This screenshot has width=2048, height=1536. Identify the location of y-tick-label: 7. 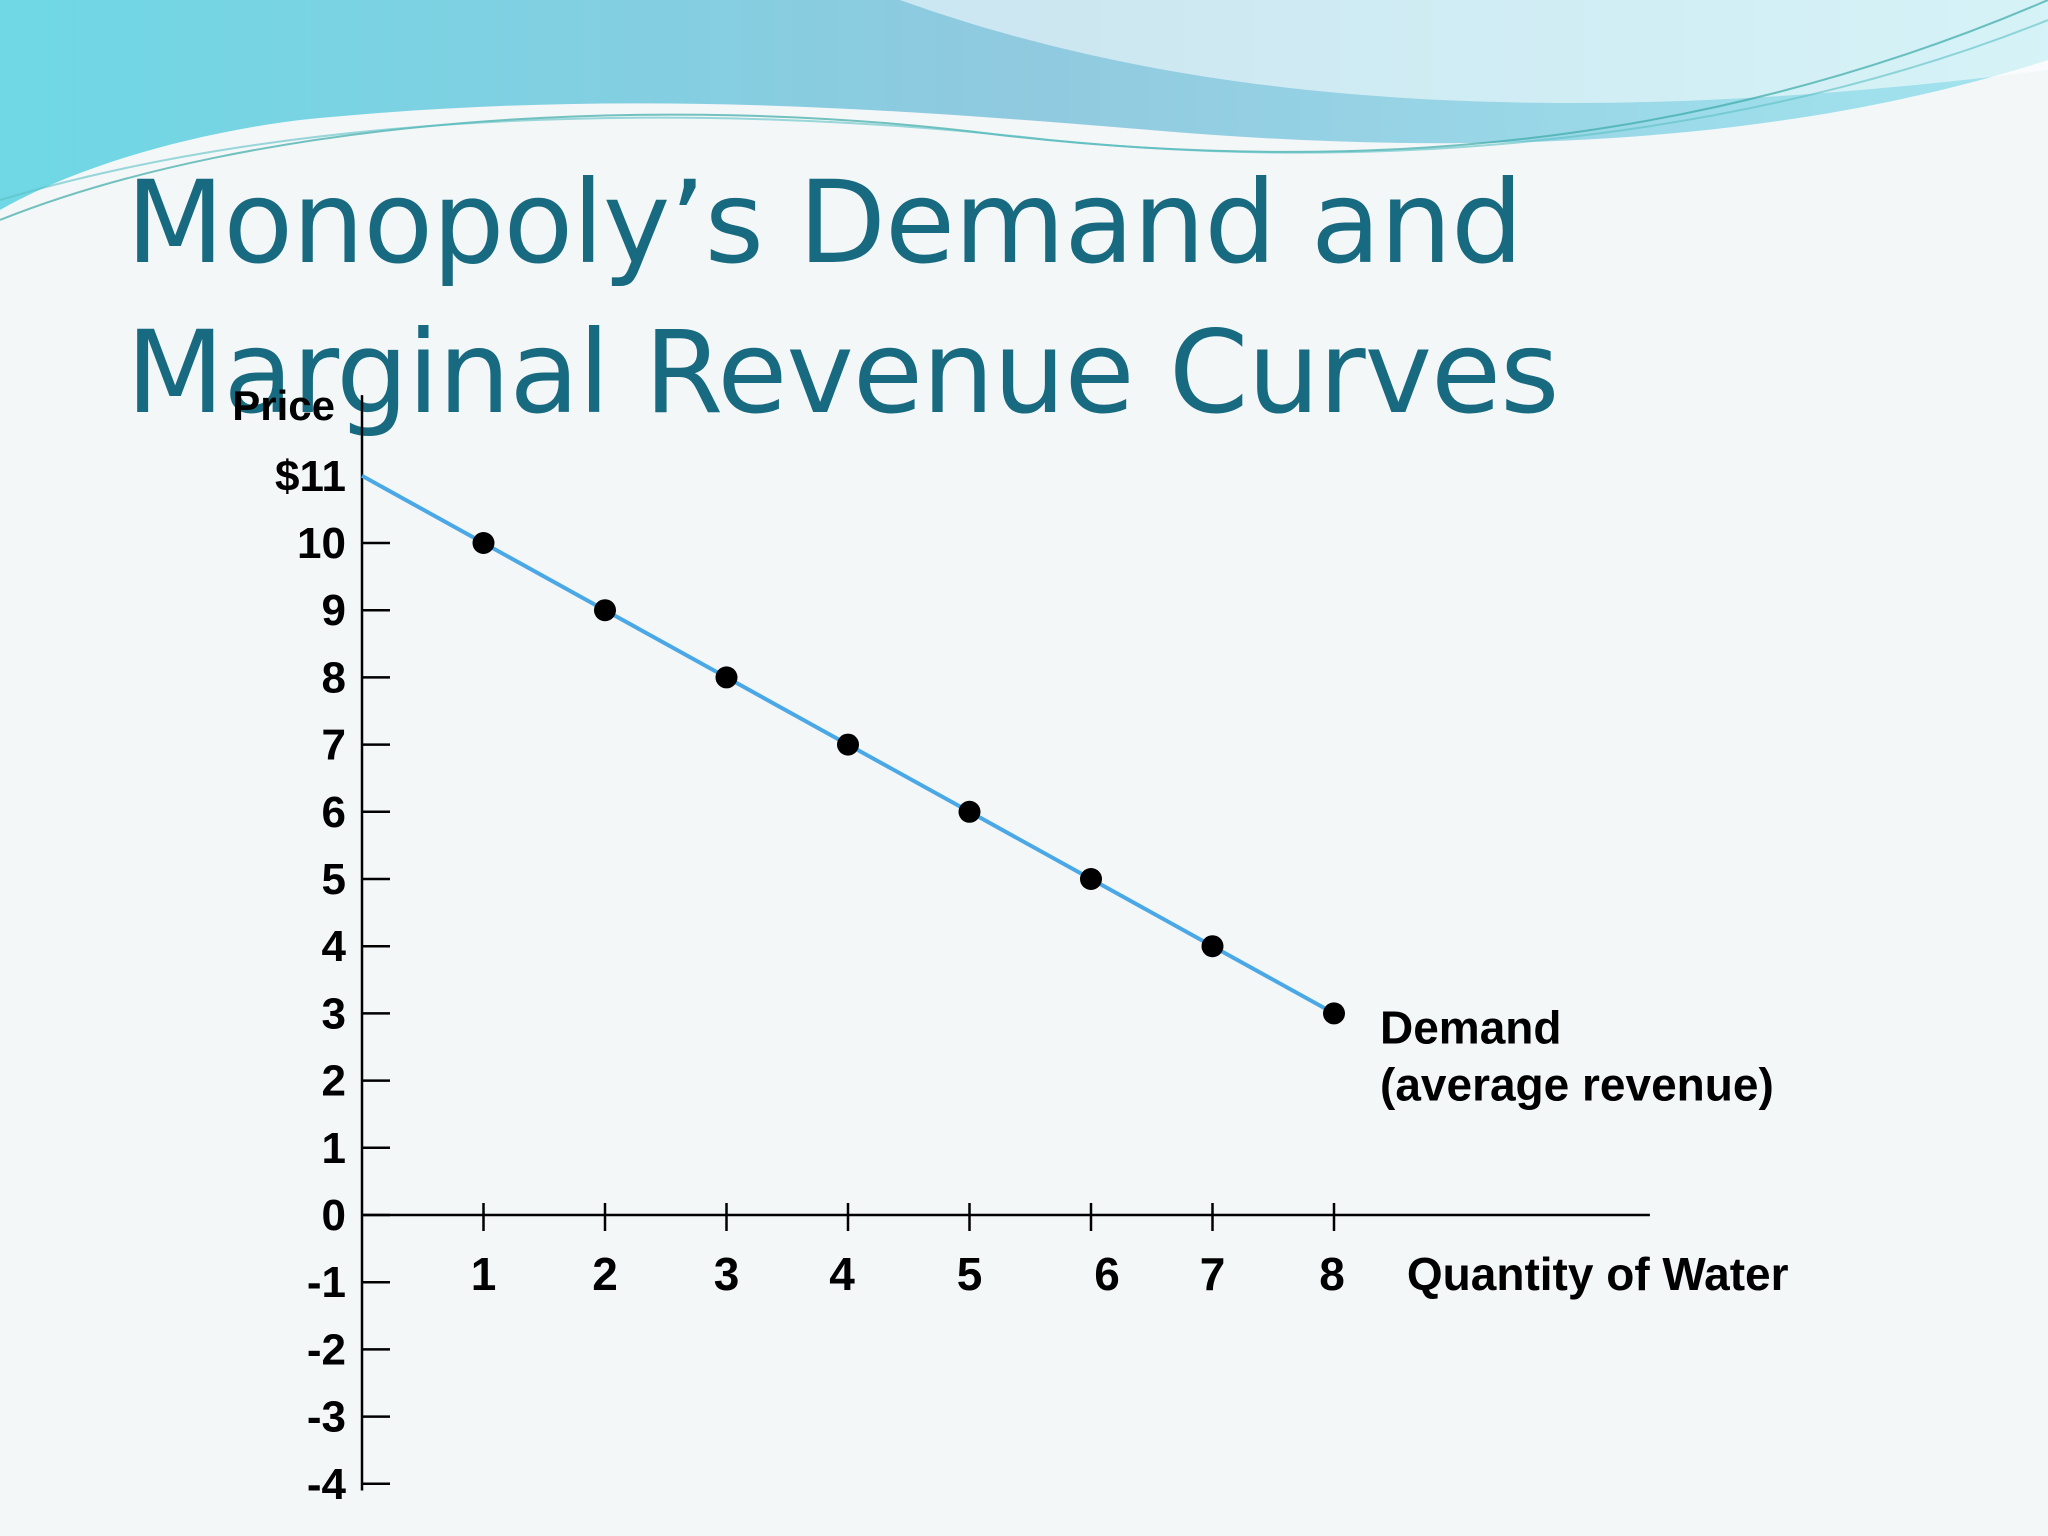
(334, 745).